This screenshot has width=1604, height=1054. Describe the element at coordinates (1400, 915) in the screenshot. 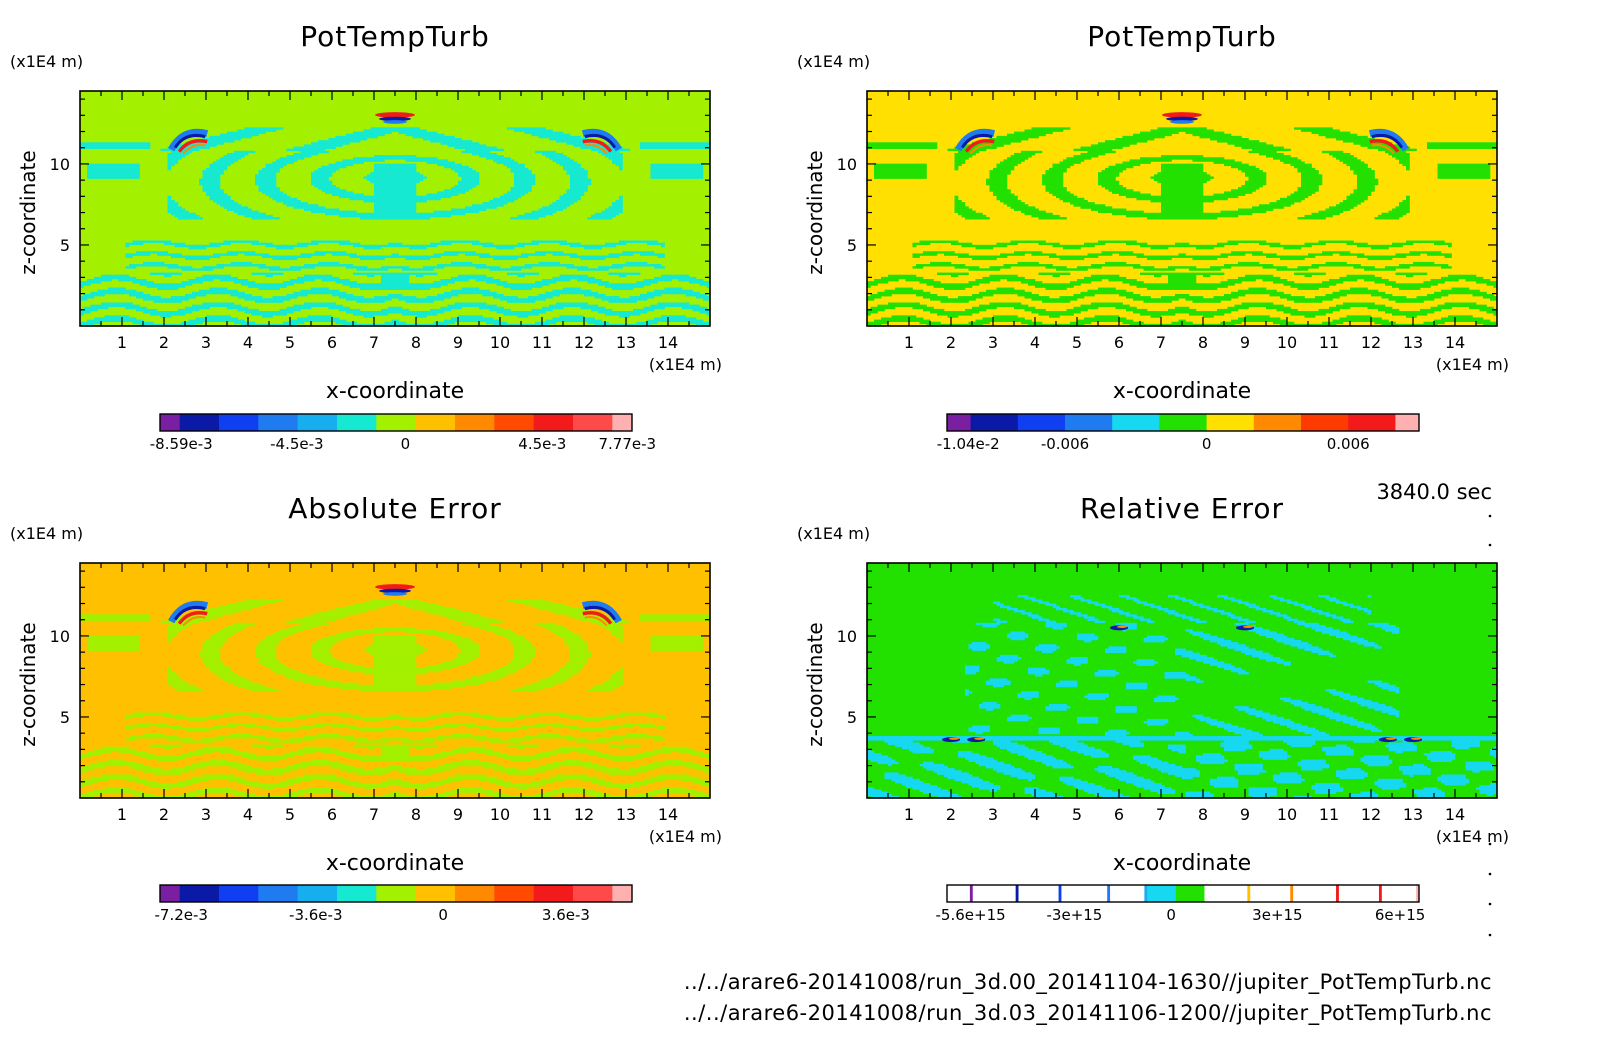

I see `colorbar-tick-label: 6e+15` at that location.